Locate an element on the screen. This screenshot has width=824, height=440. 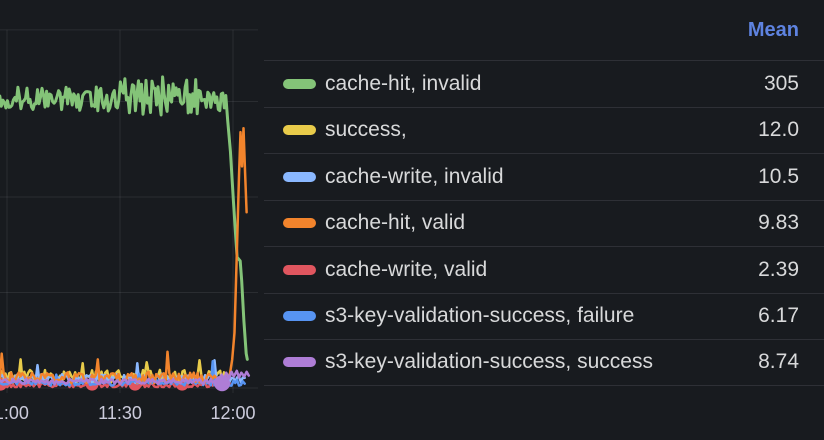
series-name-label: cache-write, valid is located at coordinates (406, 269).